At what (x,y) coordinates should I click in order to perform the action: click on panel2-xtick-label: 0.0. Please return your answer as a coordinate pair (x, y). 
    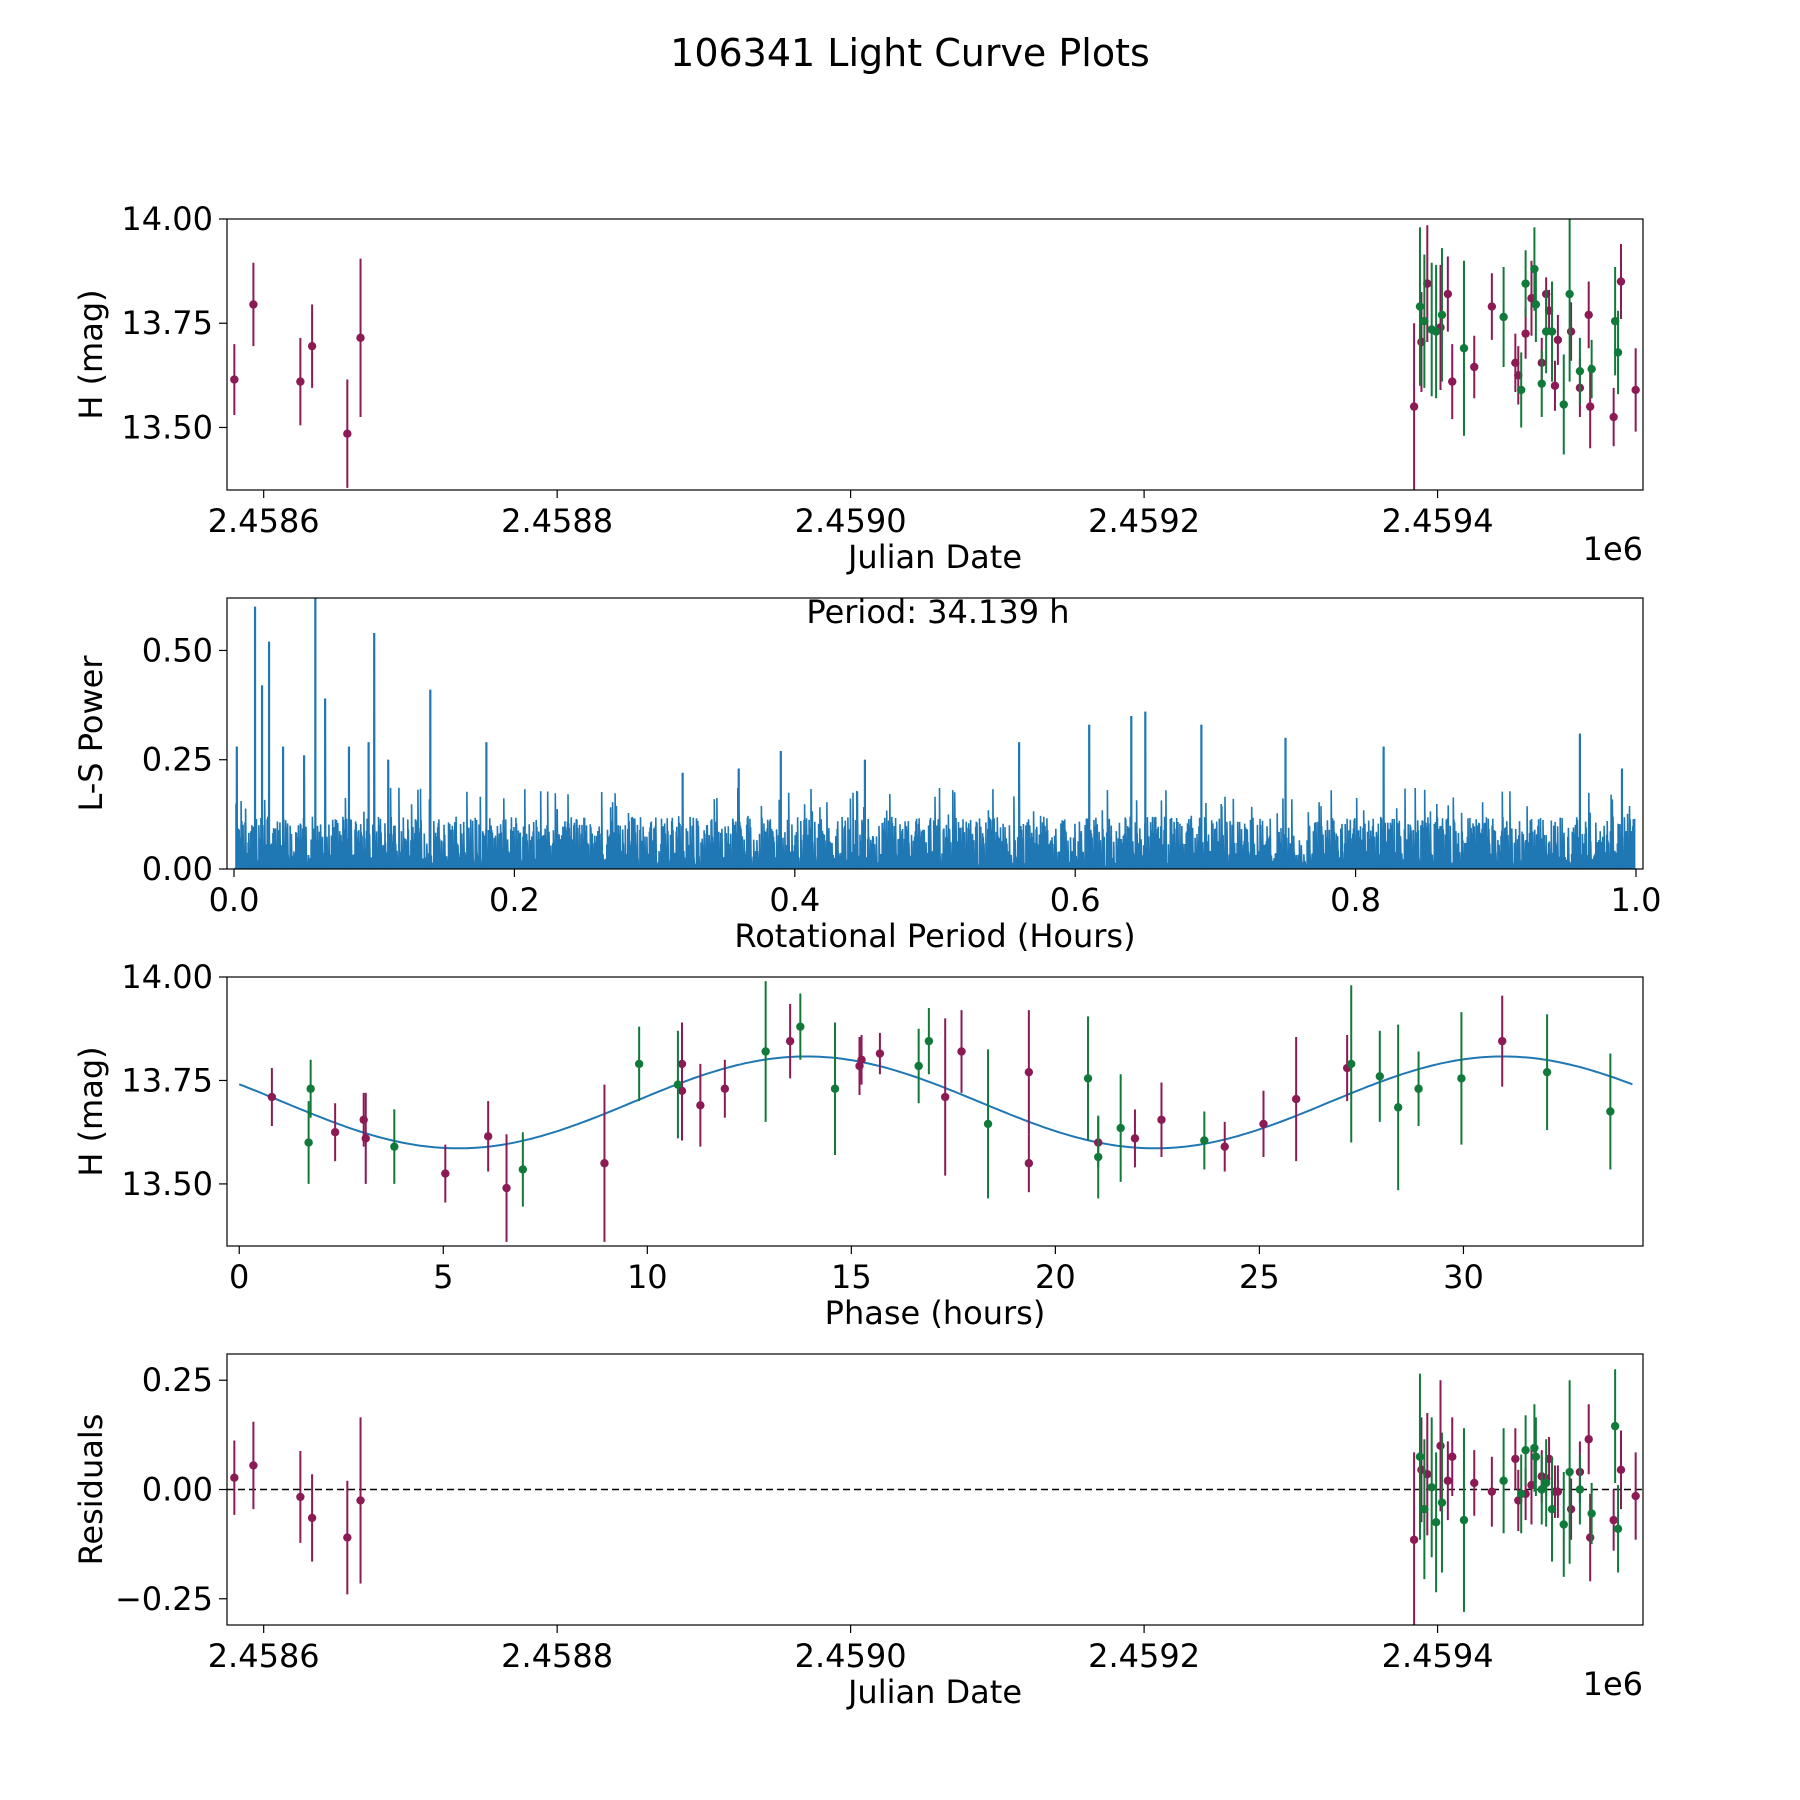
    Looking at the image, I should click on (234, 900).